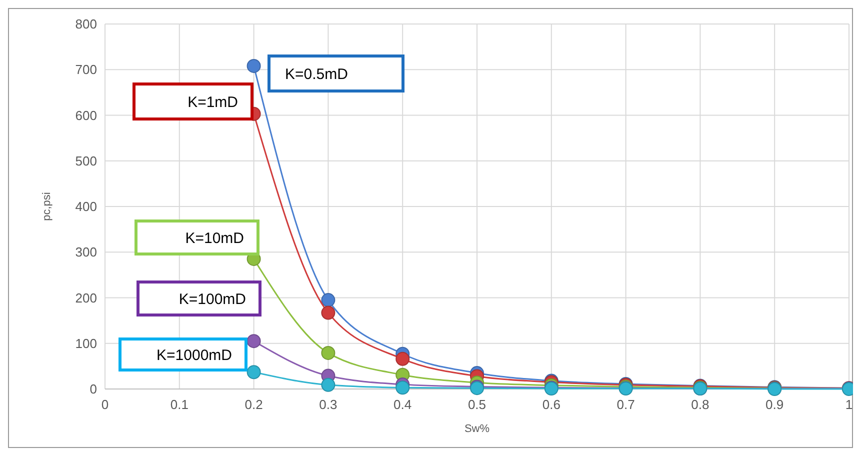 The width and height of the screenshot is (861, 456). Describe the element at coordinates (86, 298) in the screenshot. I see `y-tick-label: 200` at that location.